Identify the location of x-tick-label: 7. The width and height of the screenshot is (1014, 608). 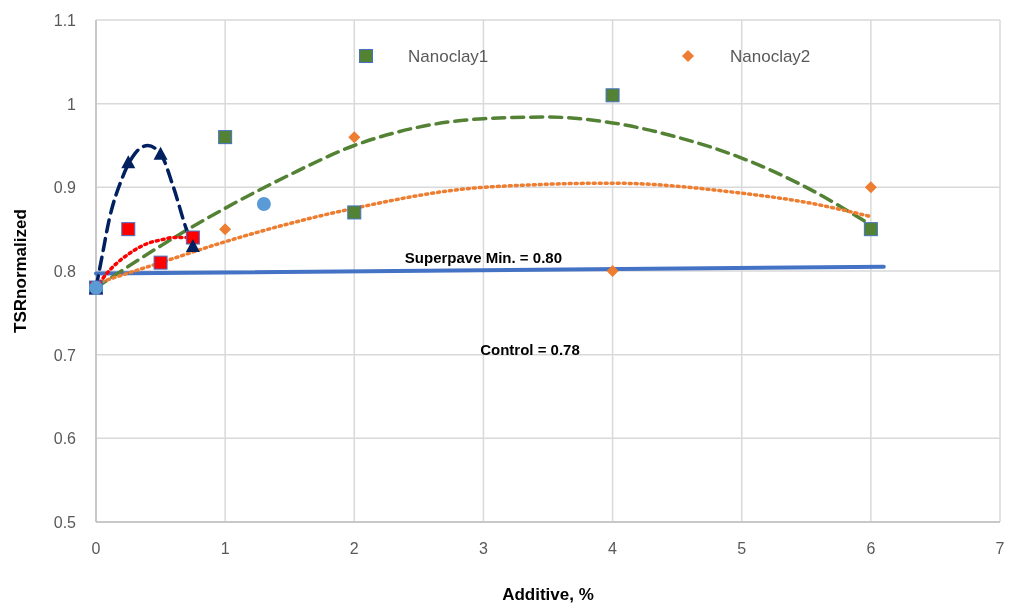
(1000, 548).